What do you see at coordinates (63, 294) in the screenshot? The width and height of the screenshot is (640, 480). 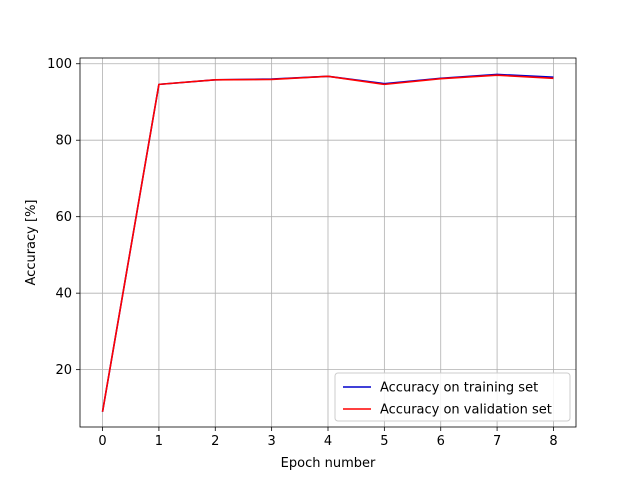 I see `y-tick-label: 40` at bounding box center [63, 294].